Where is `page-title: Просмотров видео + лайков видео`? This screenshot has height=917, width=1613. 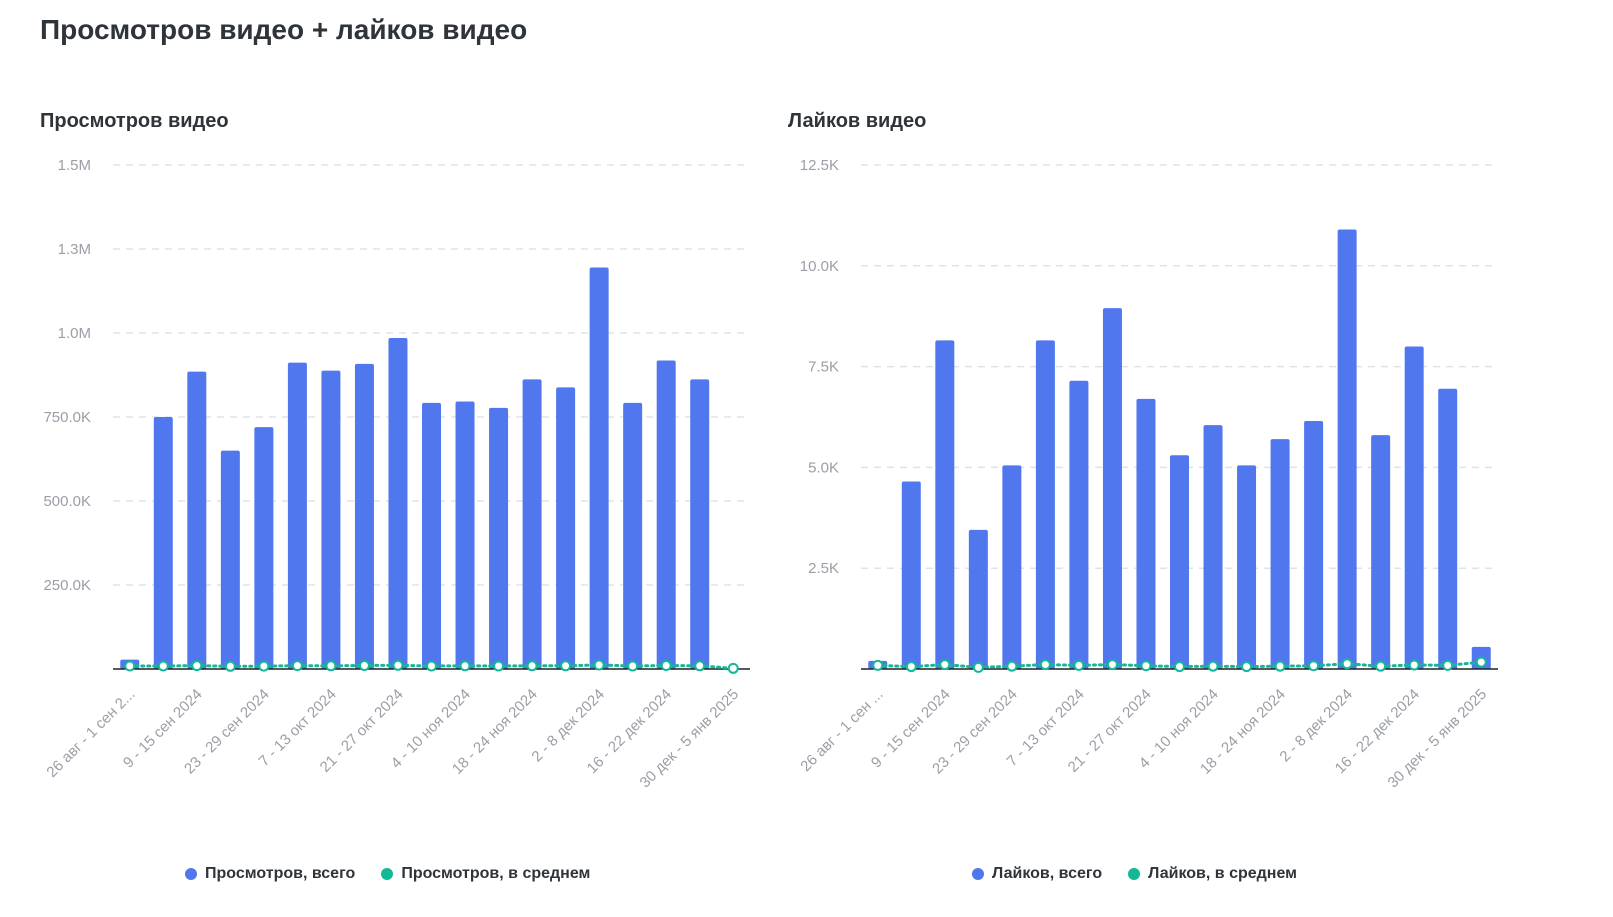
page-title: Просмотров видео + лайков видео is located at coordinates (284, 29).